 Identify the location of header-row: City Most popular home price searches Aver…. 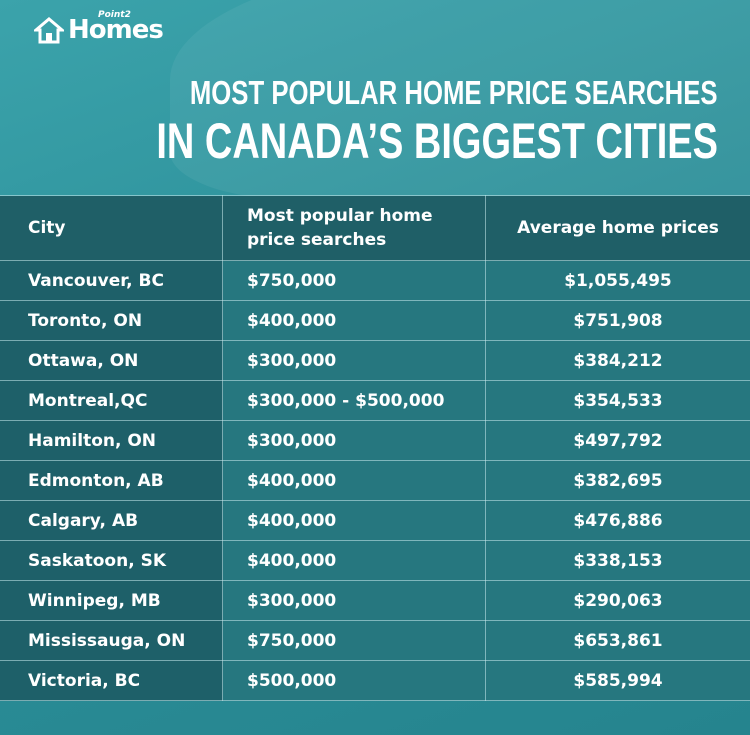
(375, 228).